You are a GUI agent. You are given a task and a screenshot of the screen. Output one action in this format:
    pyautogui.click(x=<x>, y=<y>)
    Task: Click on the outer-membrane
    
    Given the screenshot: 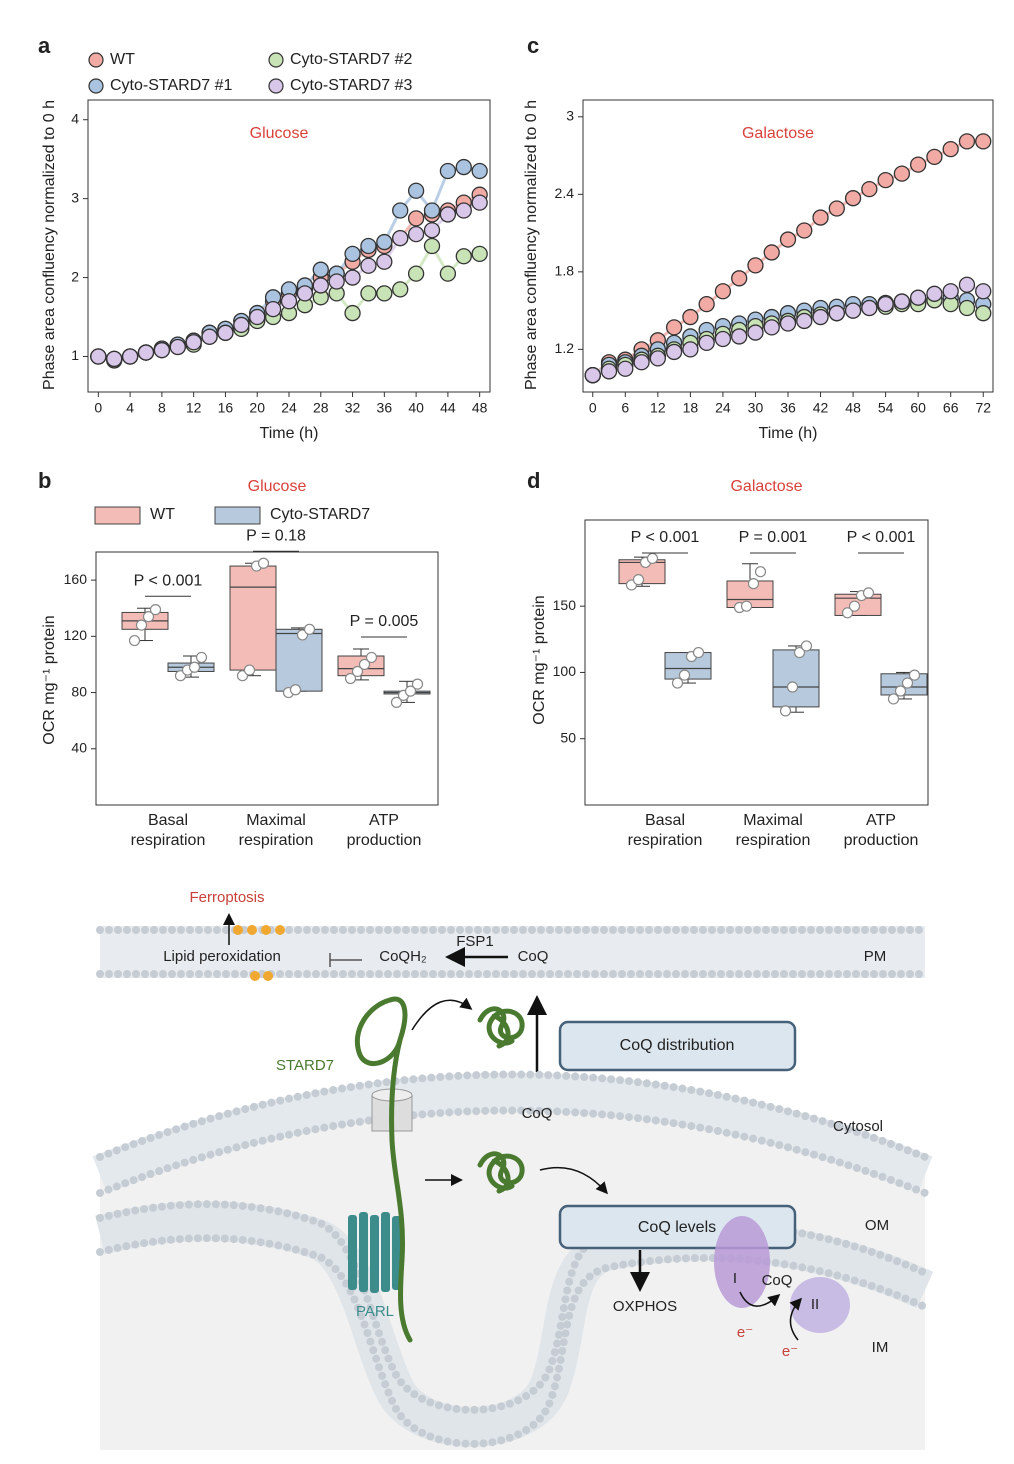 What is the action you would take?
    pyautogui.click(x=512, y=1133)
    